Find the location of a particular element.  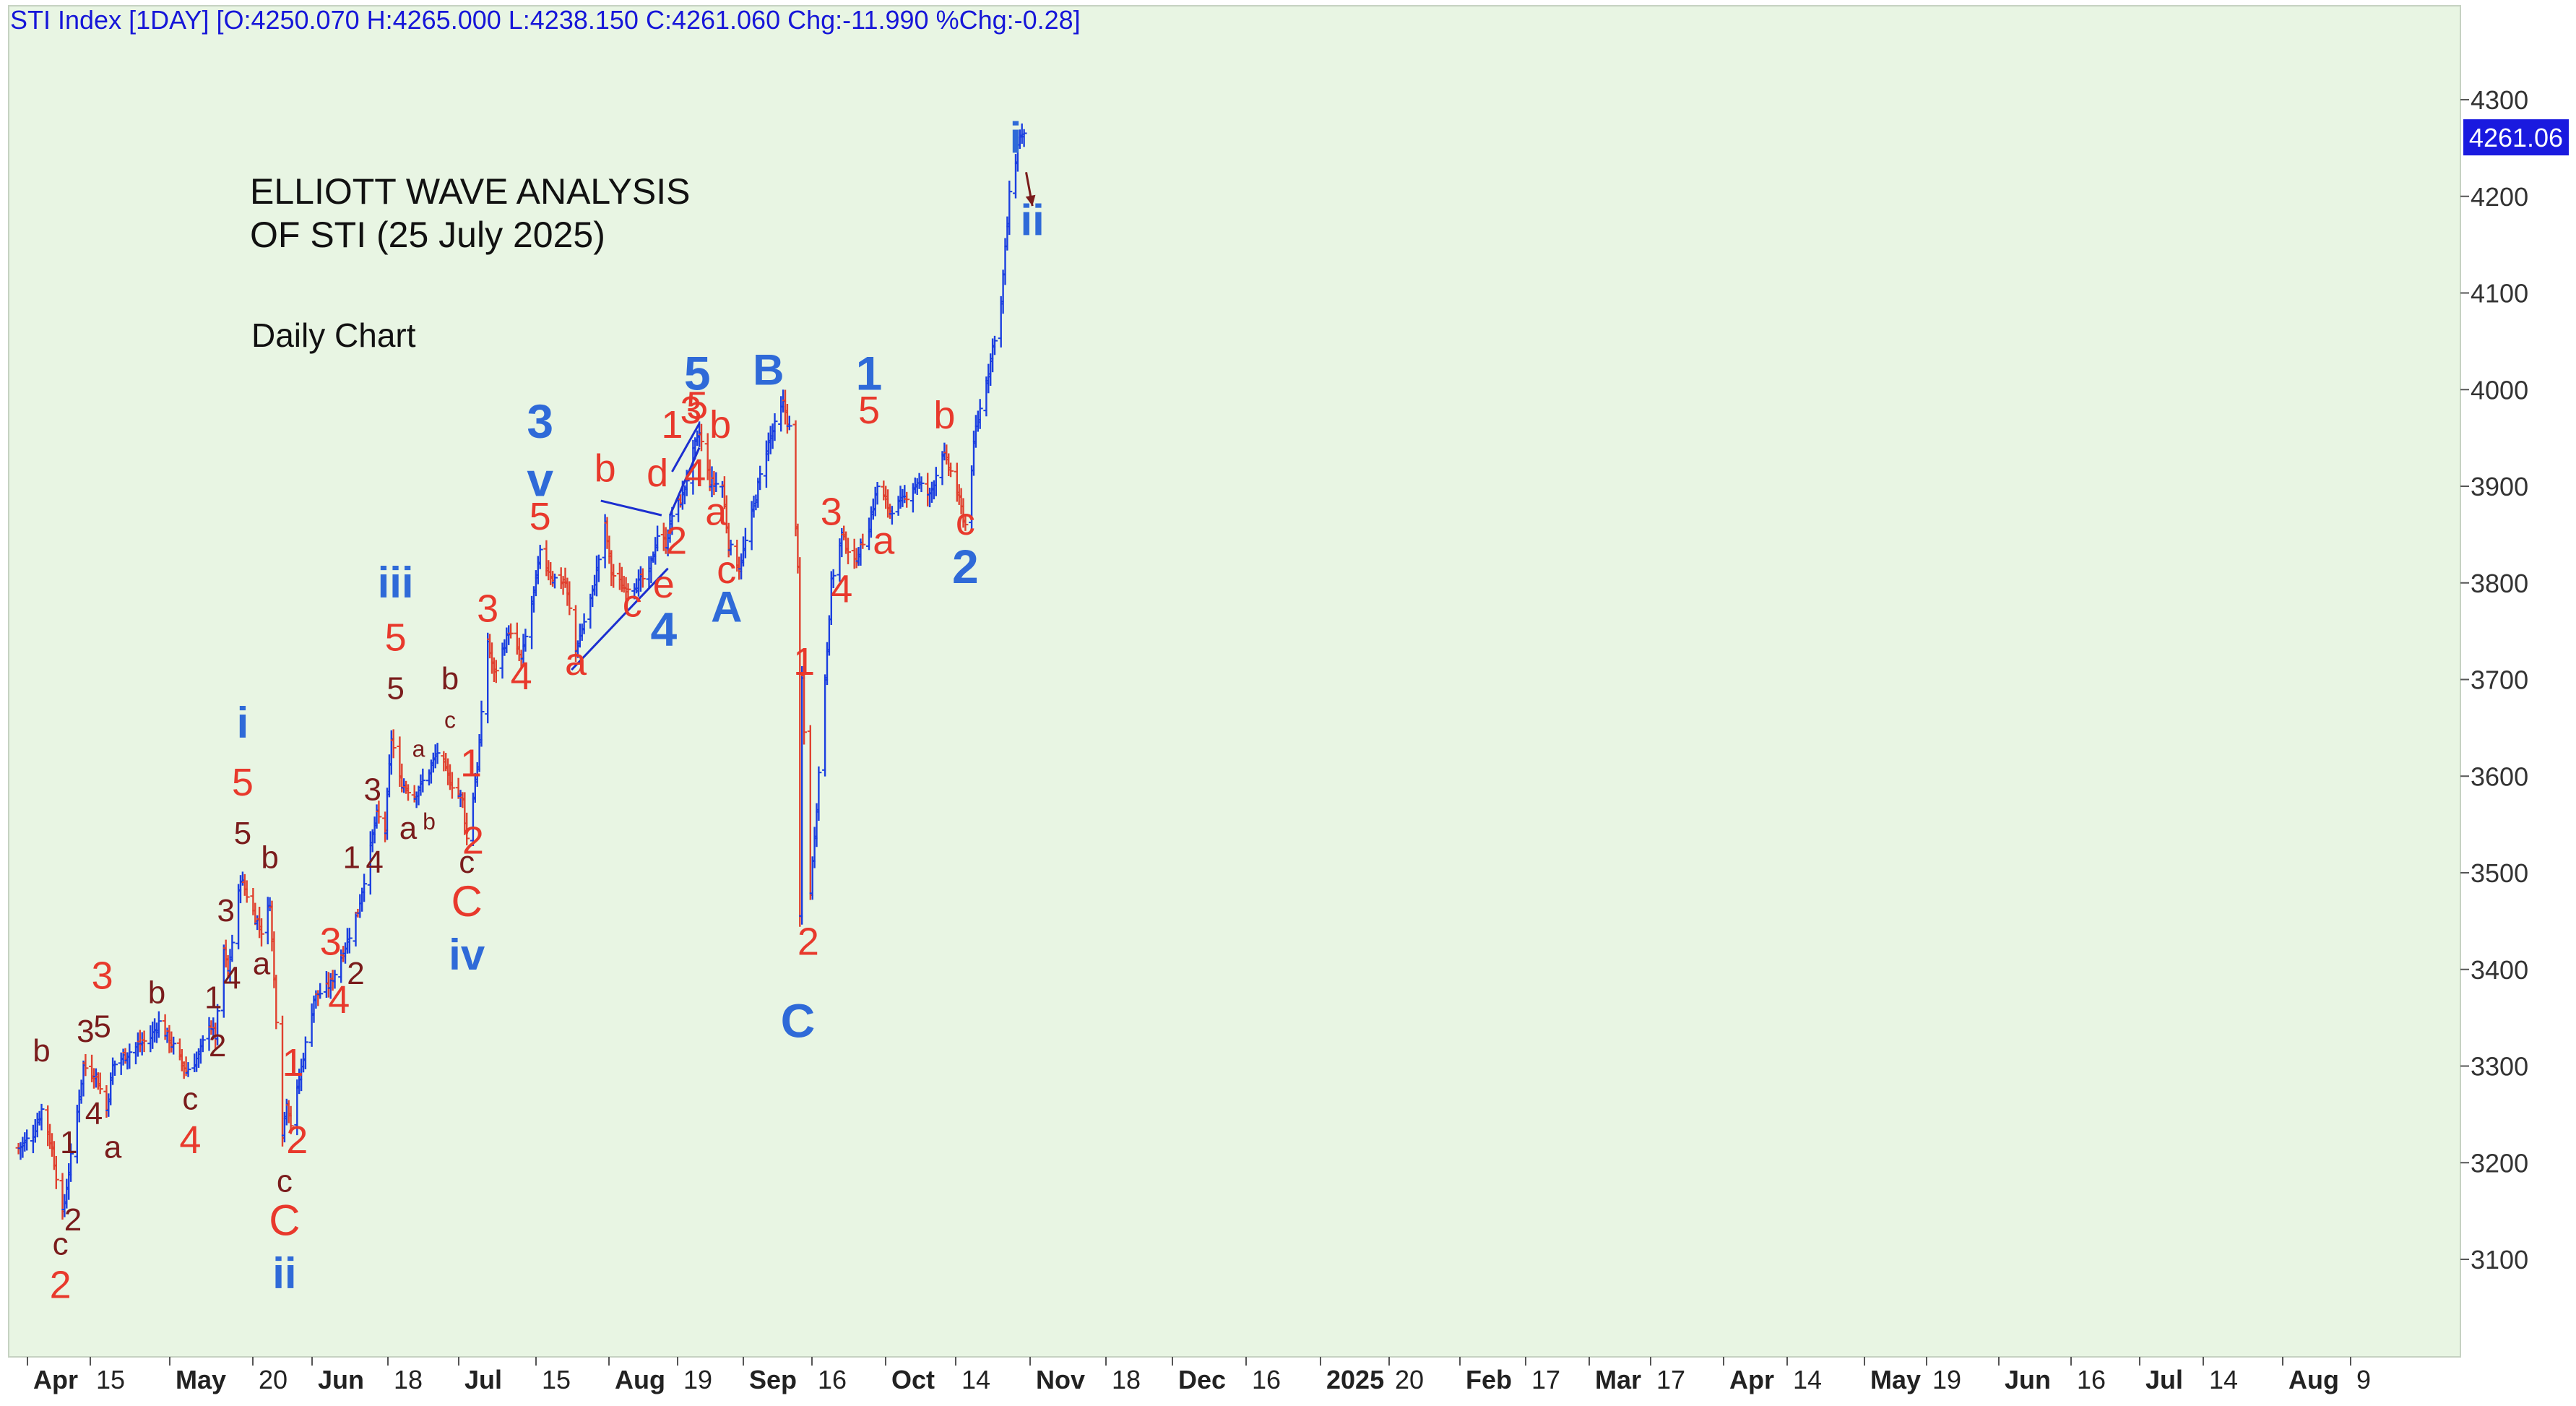

x-tick-label: 2025 is located at coordinates (1355, 1379).